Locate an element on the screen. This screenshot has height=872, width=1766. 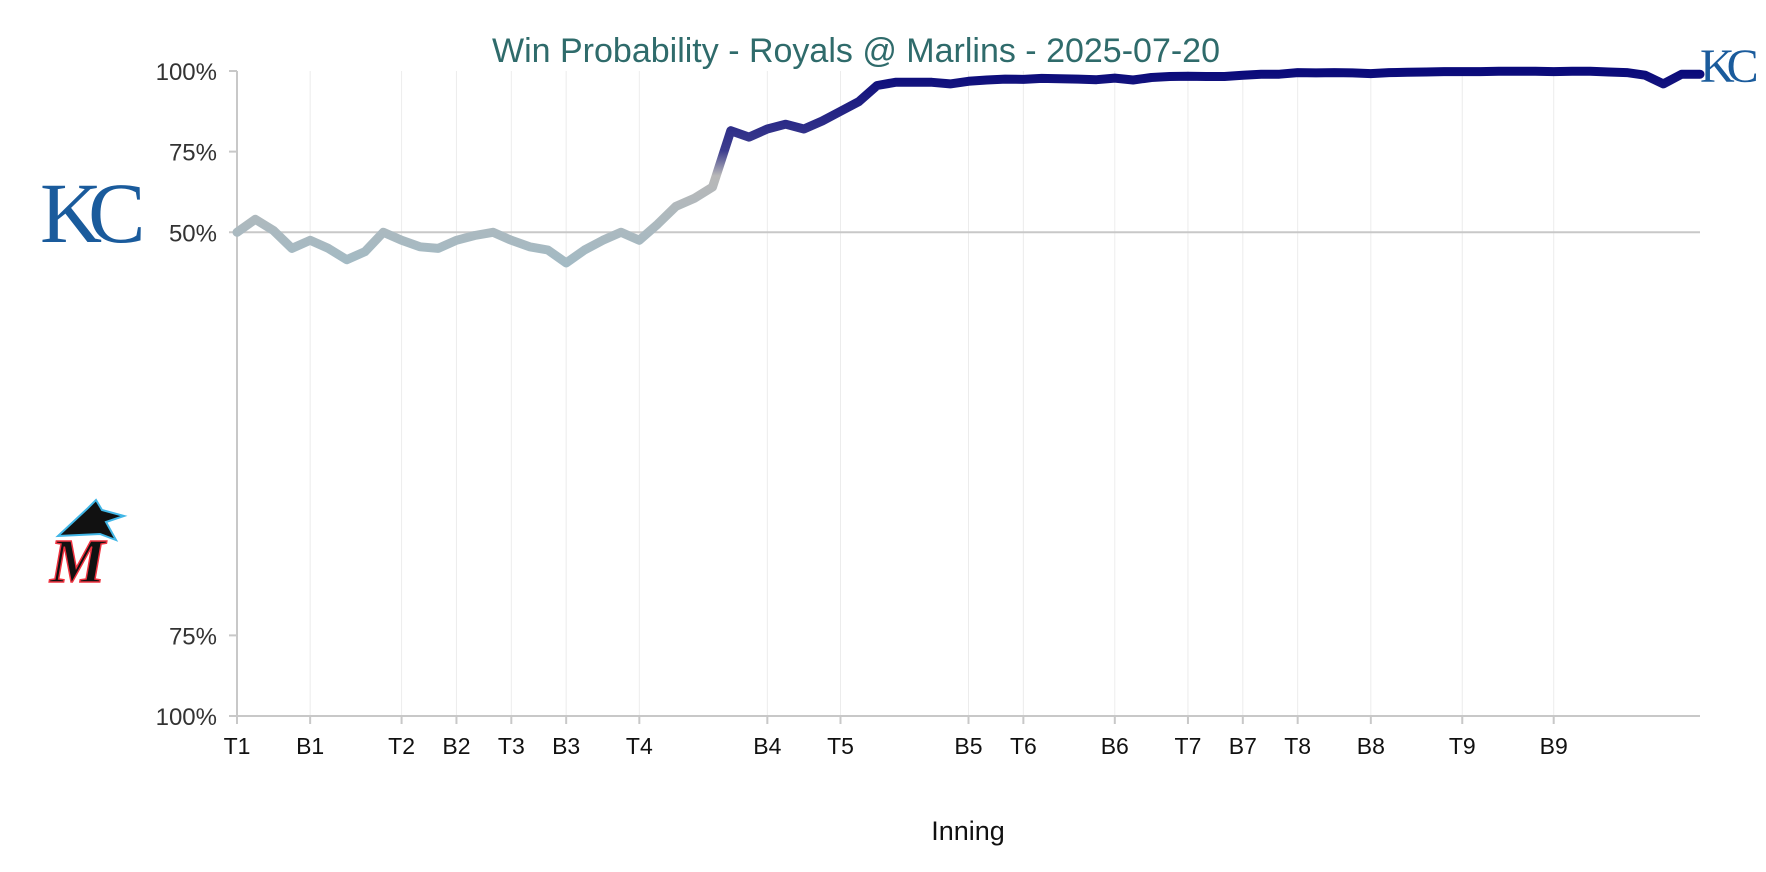
royals-logo: KC is located at coordinates (97, 213).